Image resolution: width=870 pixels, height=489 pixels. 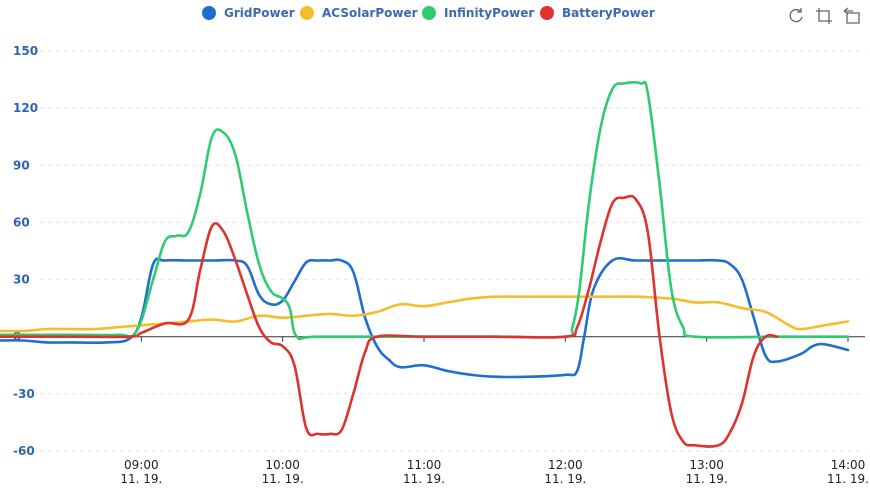 I want to click on y-tick-label: -30, so click(x=24, y=394).